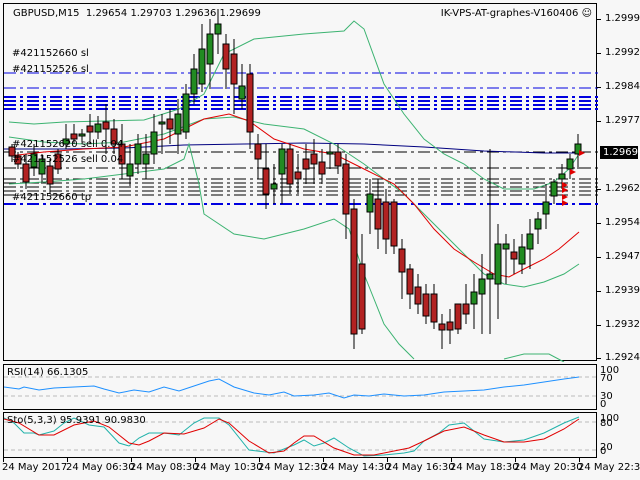  I want to click on time-label: 24 May 06:30, so click(100, 467).